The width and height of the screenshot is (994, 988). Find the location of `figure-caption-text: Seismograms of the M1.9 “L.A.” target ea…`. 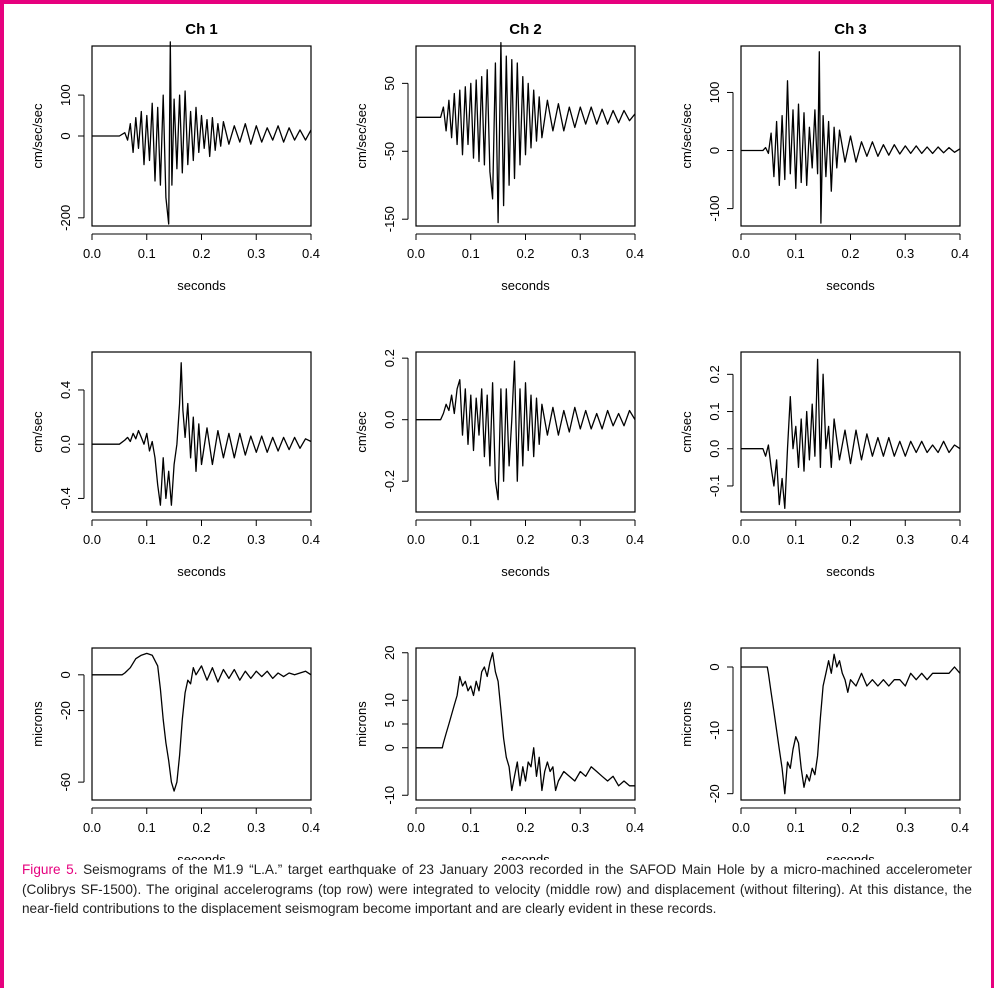

figure-caption-text: Seismograms of the M1.9 “L.A.” target ea… is located at coordinates (497, 889).